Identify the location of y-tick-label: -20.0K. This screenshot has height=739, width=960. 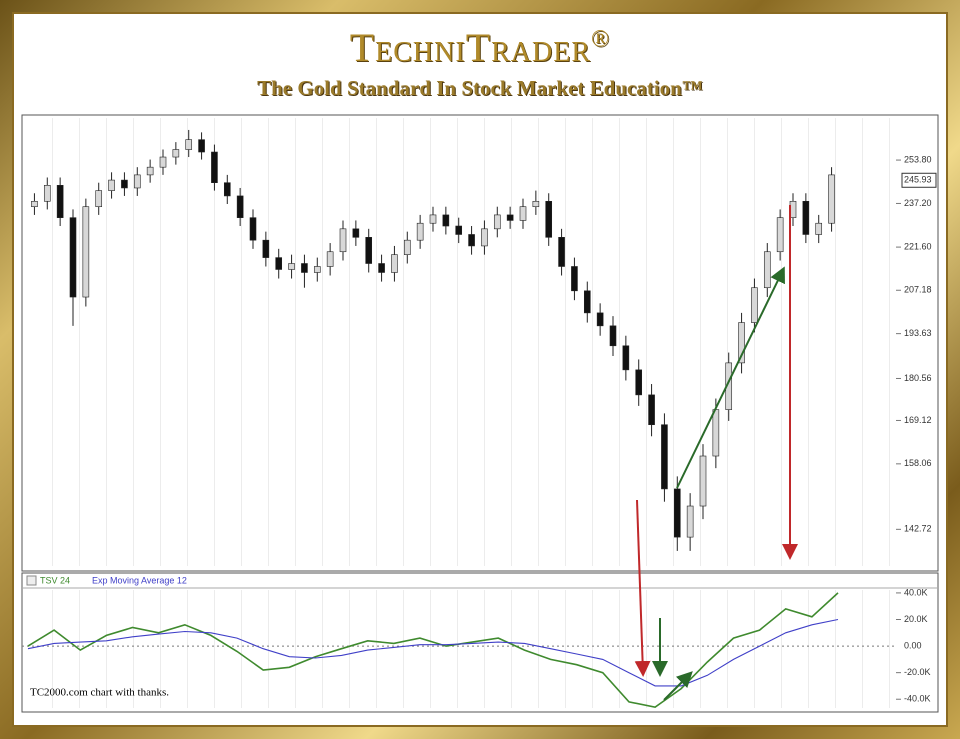
(917, 672).